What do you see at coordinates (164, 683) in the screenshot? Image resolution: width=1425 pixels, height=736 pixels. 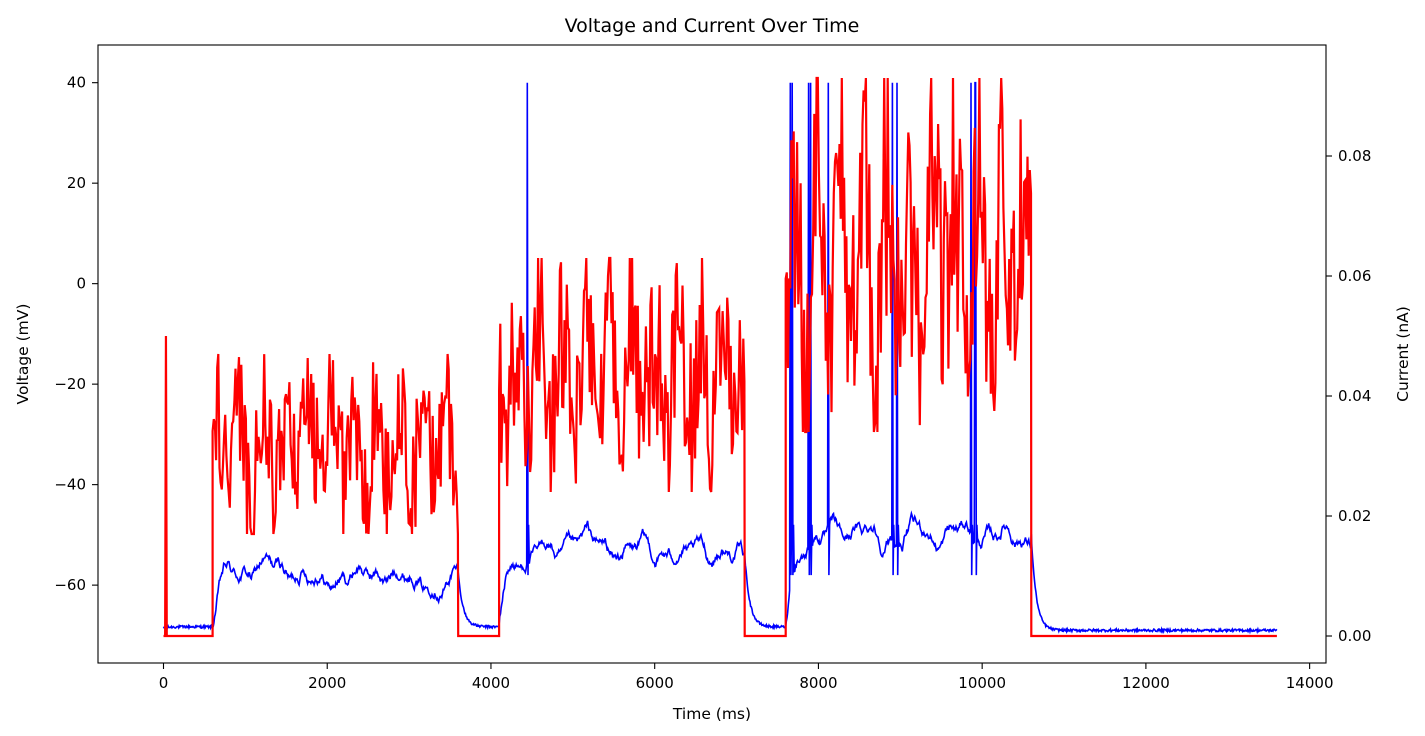 I see `x-tick-label: 0` at bounding box center [164, 683].